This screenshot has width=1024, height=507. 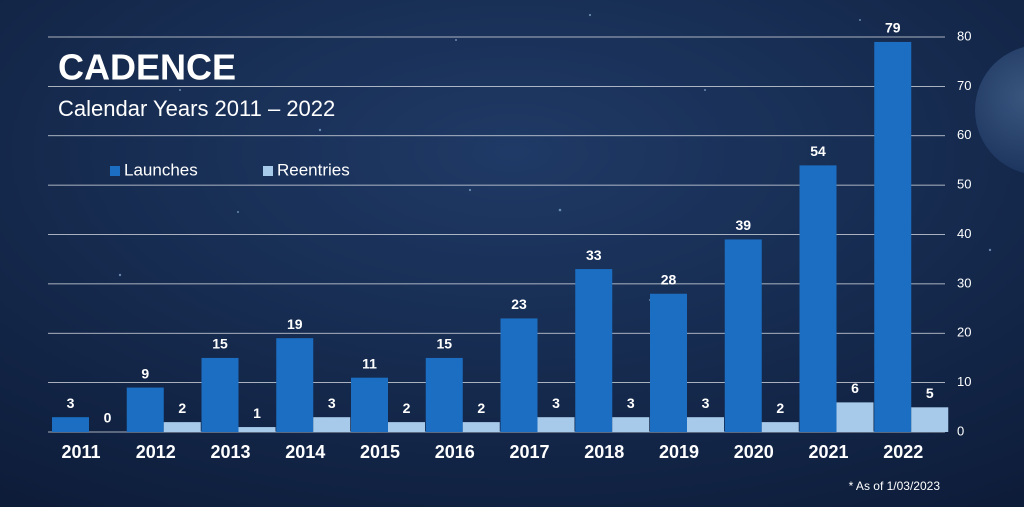 I want to click on data-label: 6, so click(x=855, y=388).